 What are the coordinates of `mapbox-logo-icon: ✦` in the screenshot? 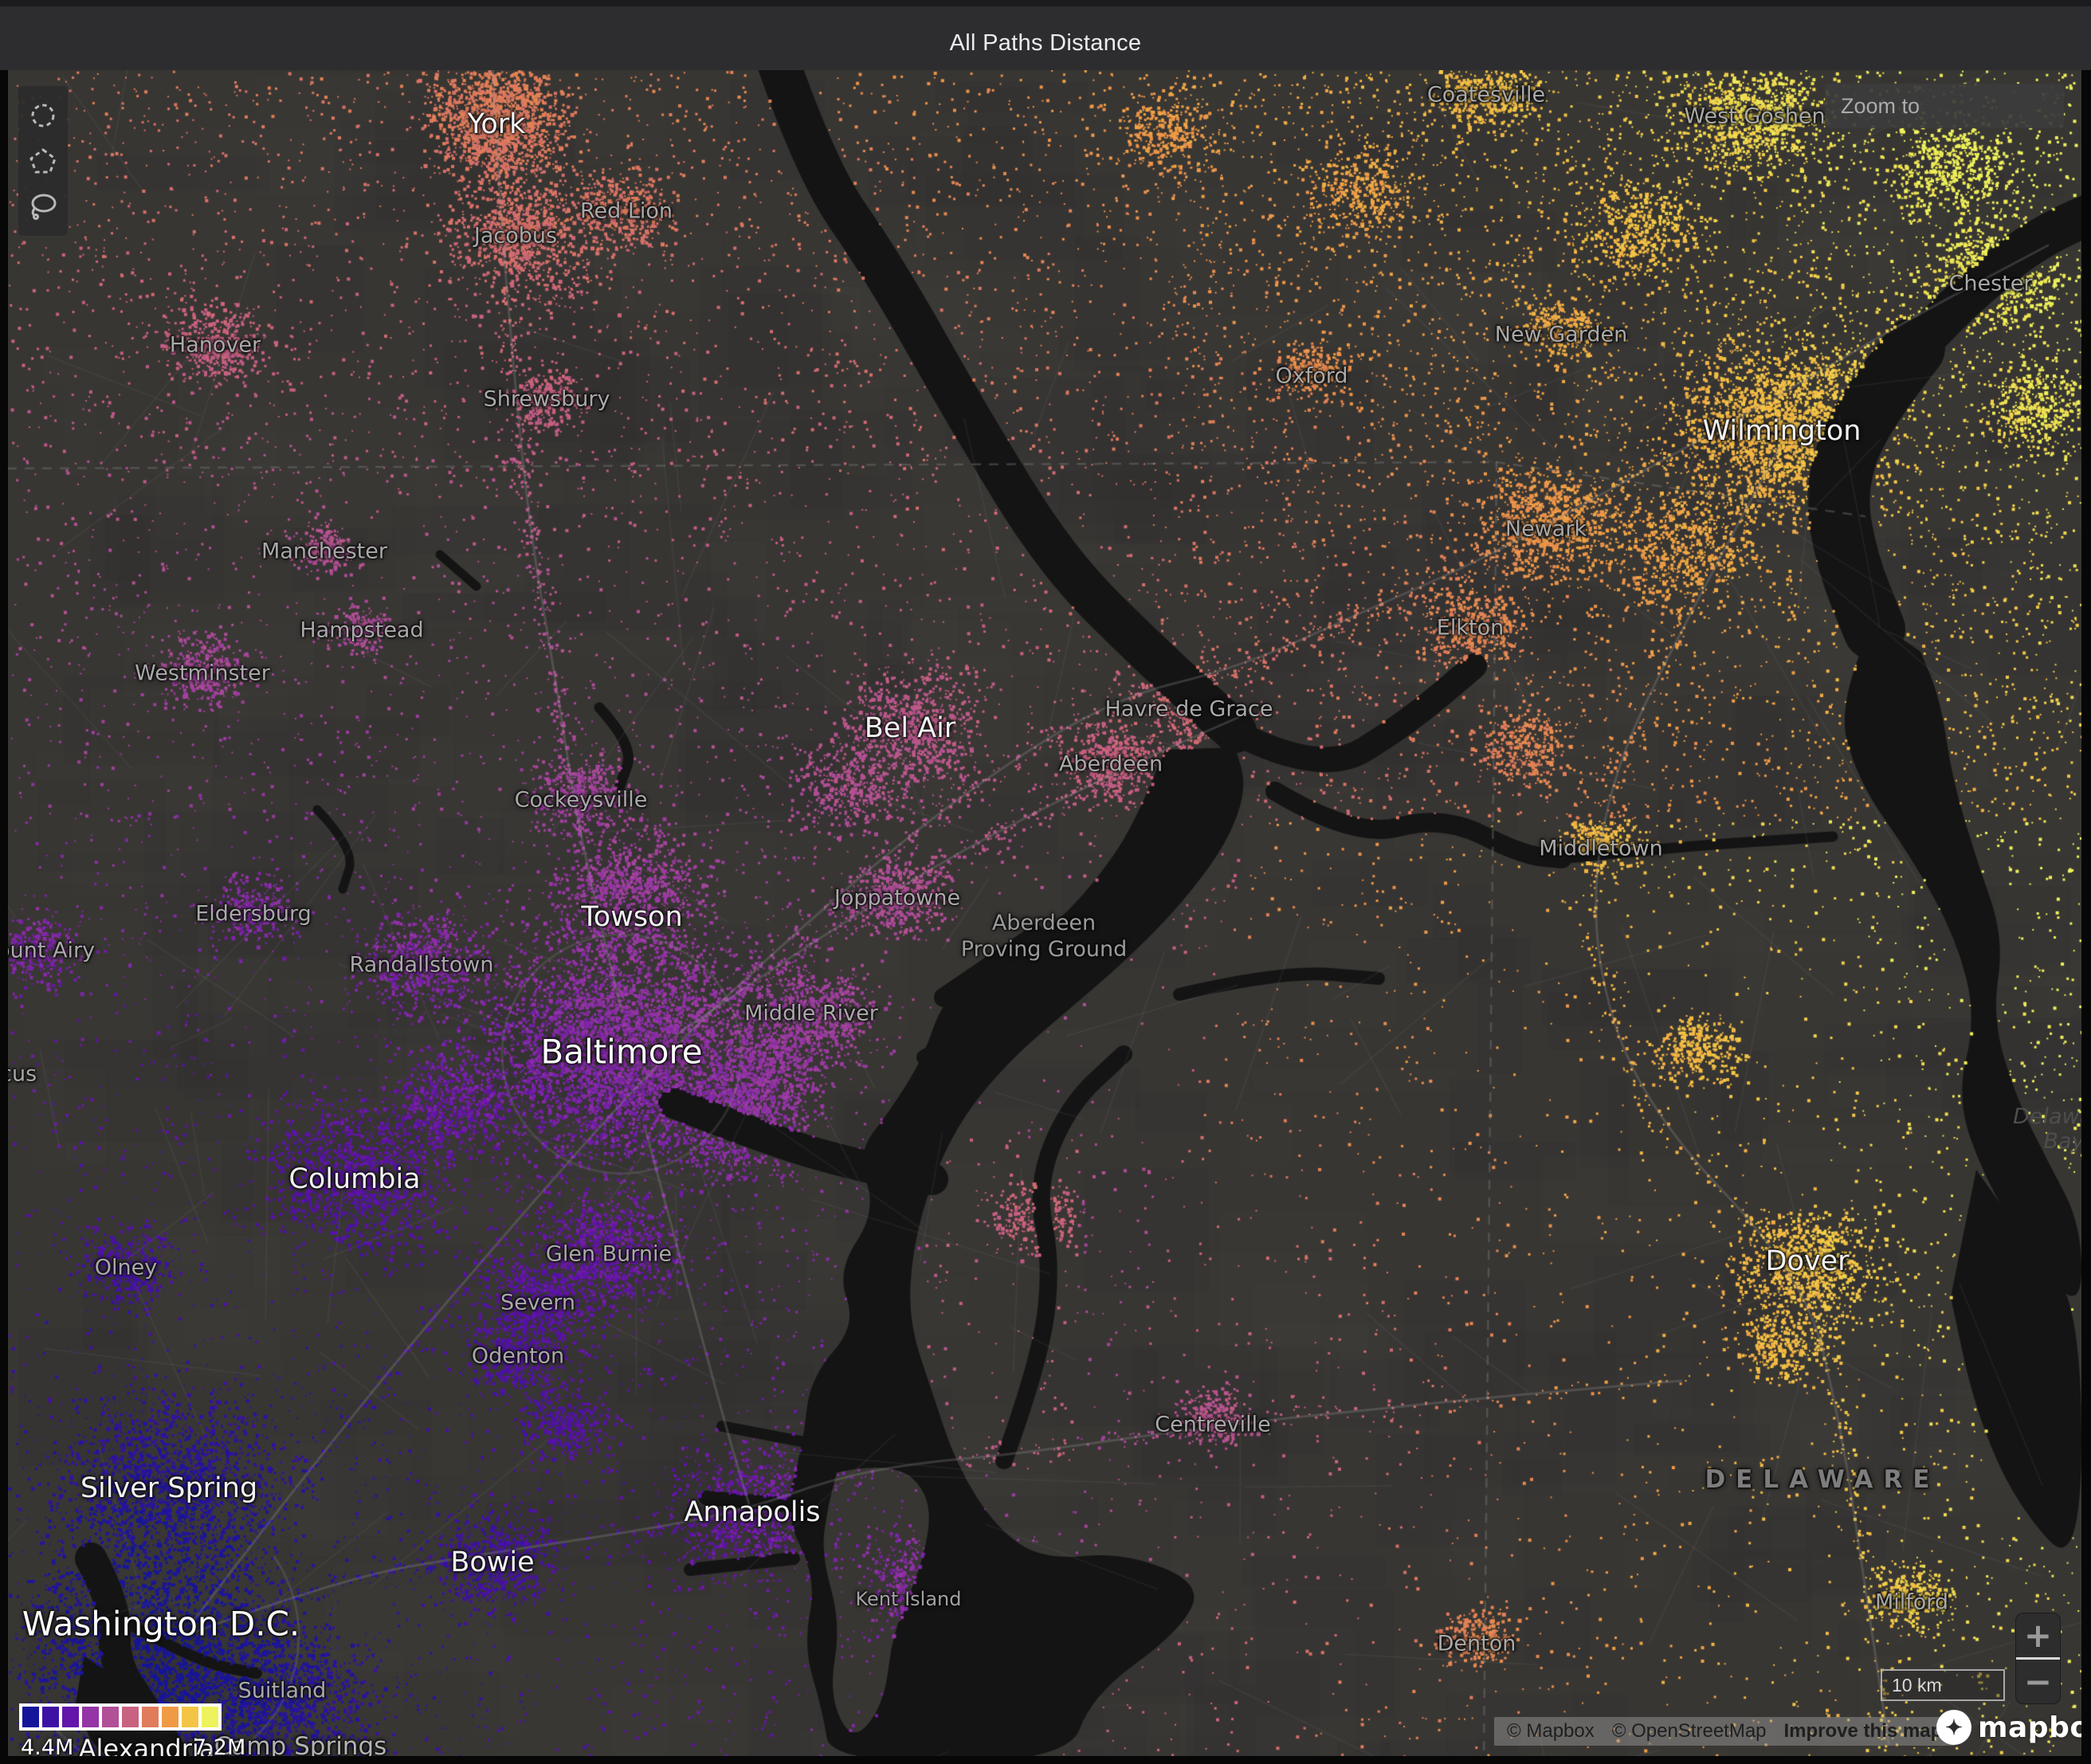 It's located at (1953, 1727).